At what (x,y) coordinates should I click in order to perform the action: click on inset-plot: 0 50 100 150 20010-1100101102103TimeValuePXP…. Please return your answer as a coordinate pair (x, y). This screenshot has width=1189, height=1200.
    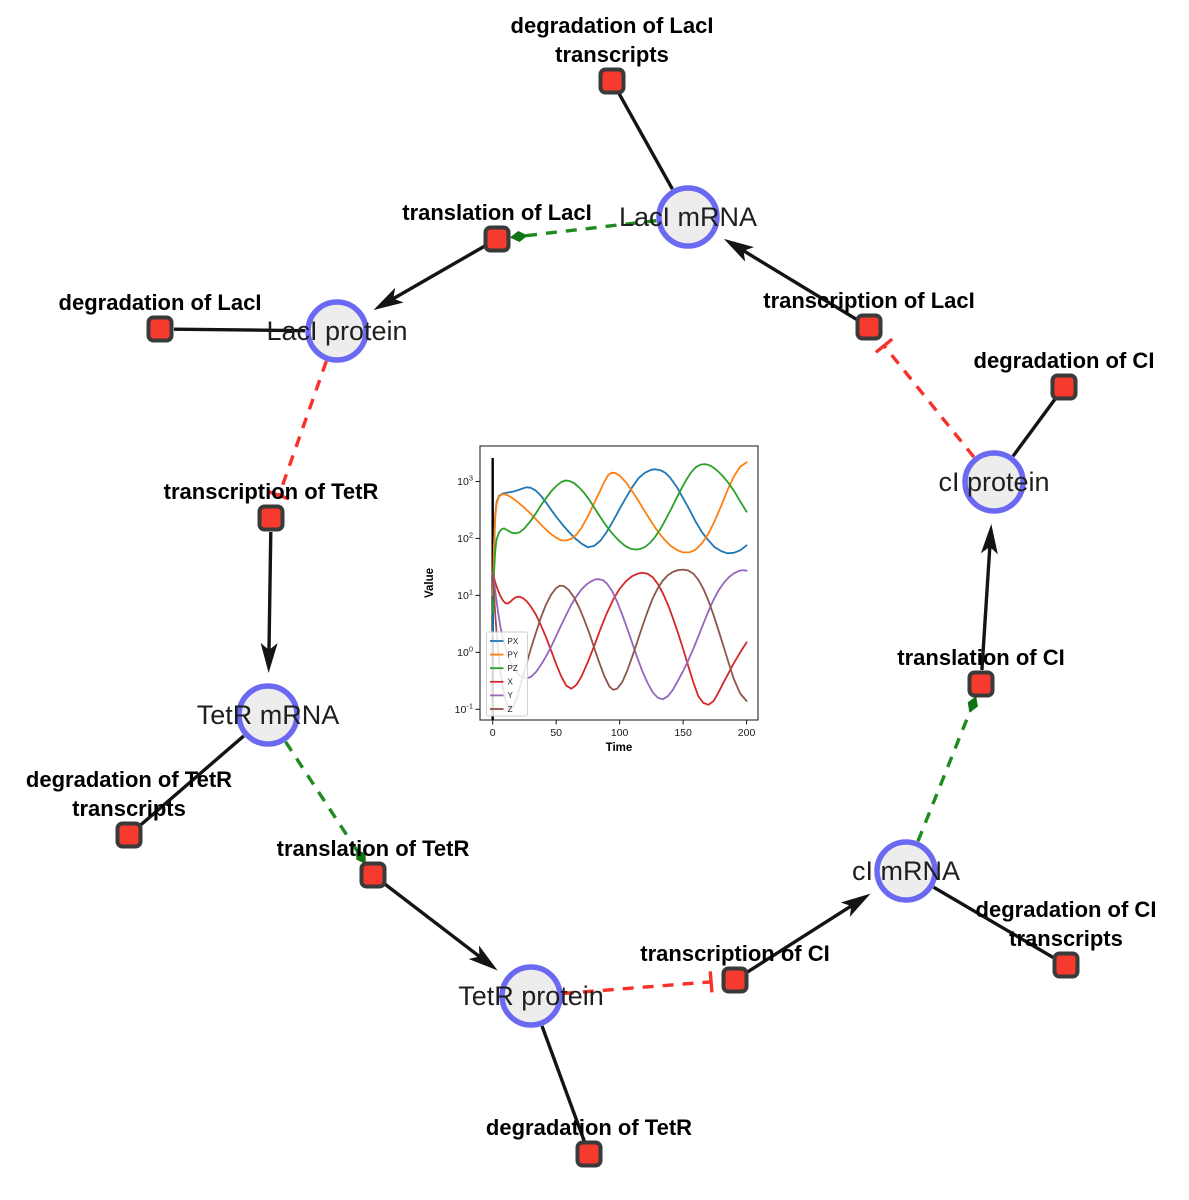
    Looking at the image, I should click on (591, 599).